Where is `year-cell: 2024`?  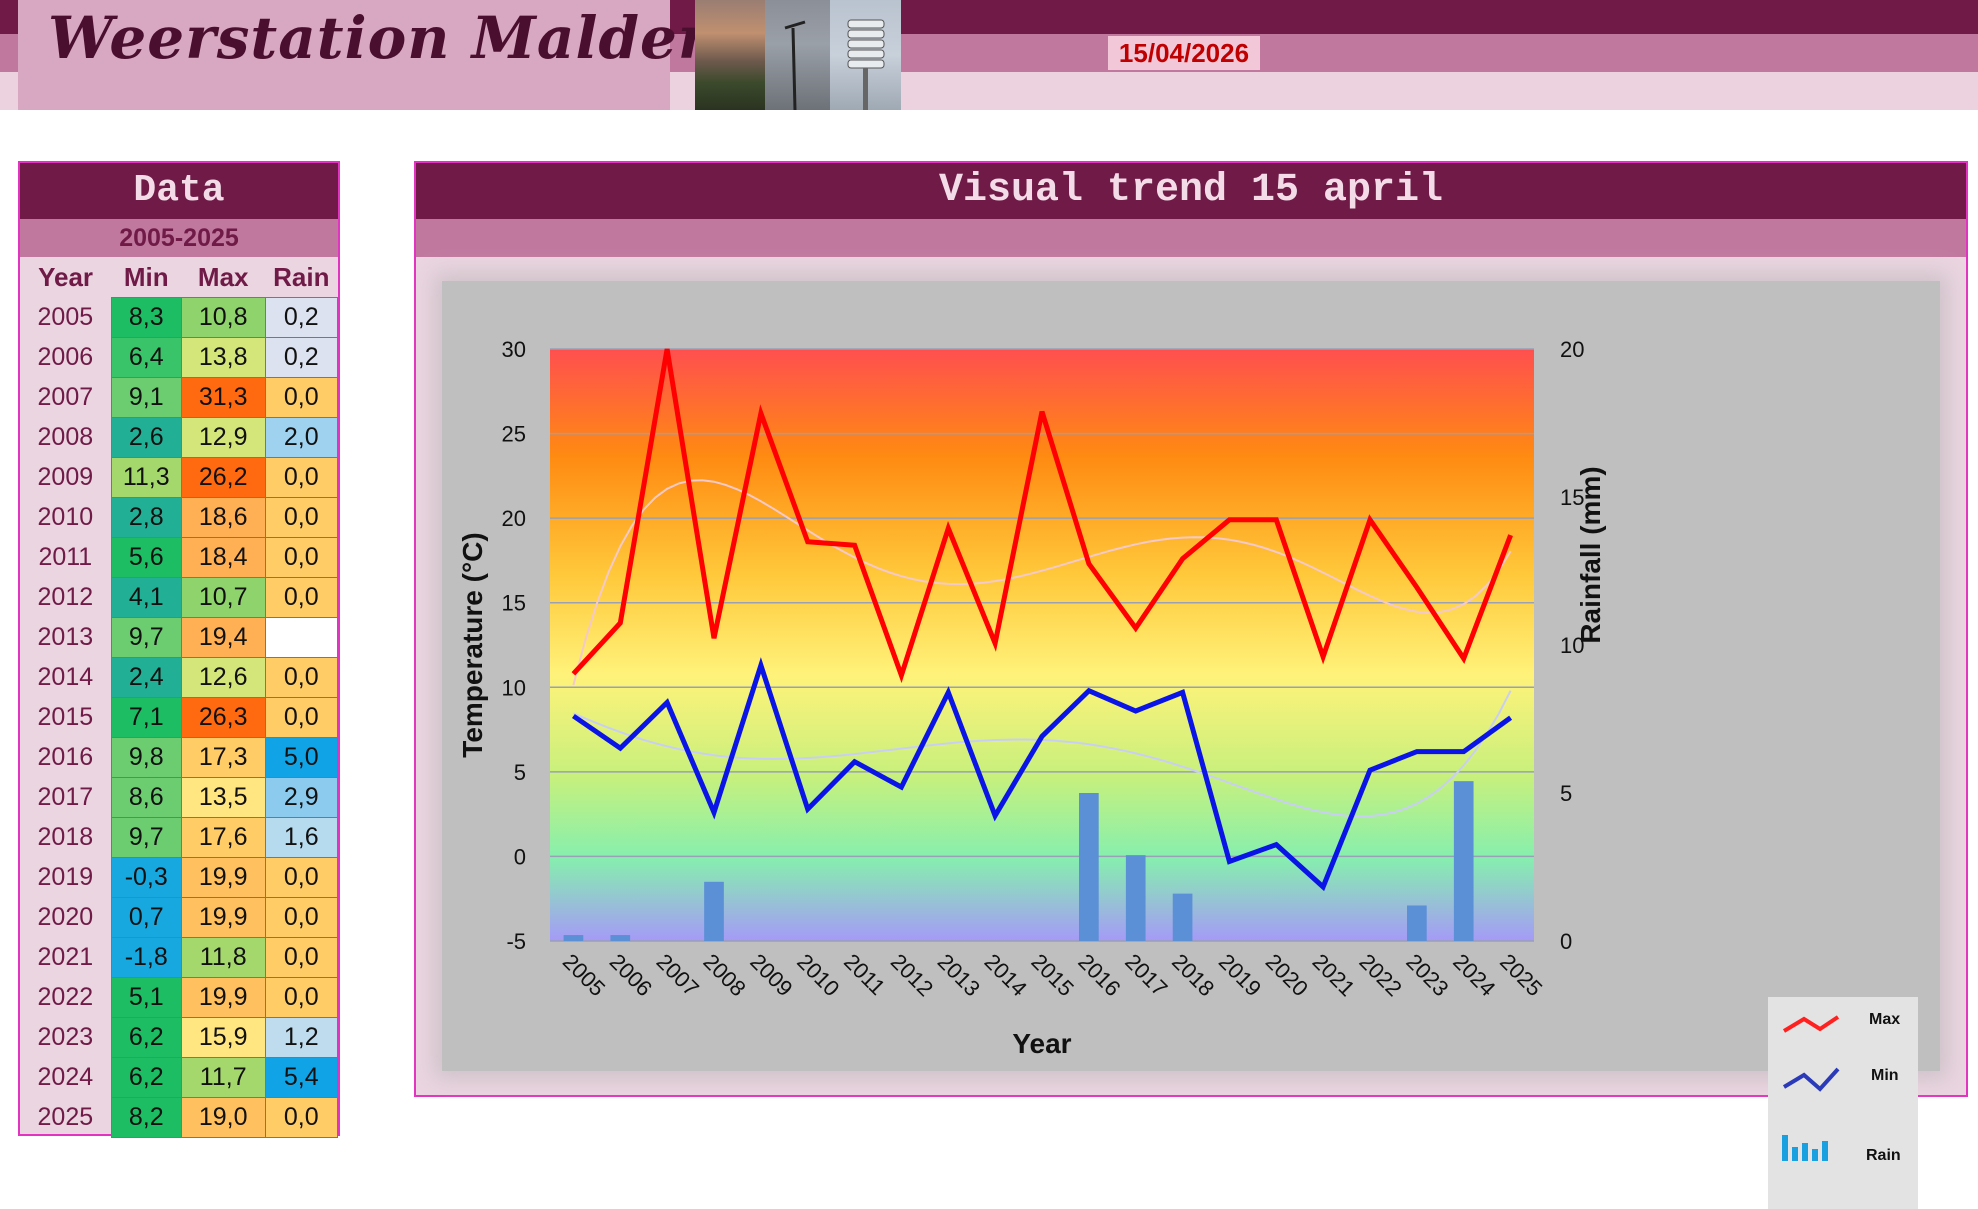
year-cell: 2024 is located at coordinates (65, 1077).